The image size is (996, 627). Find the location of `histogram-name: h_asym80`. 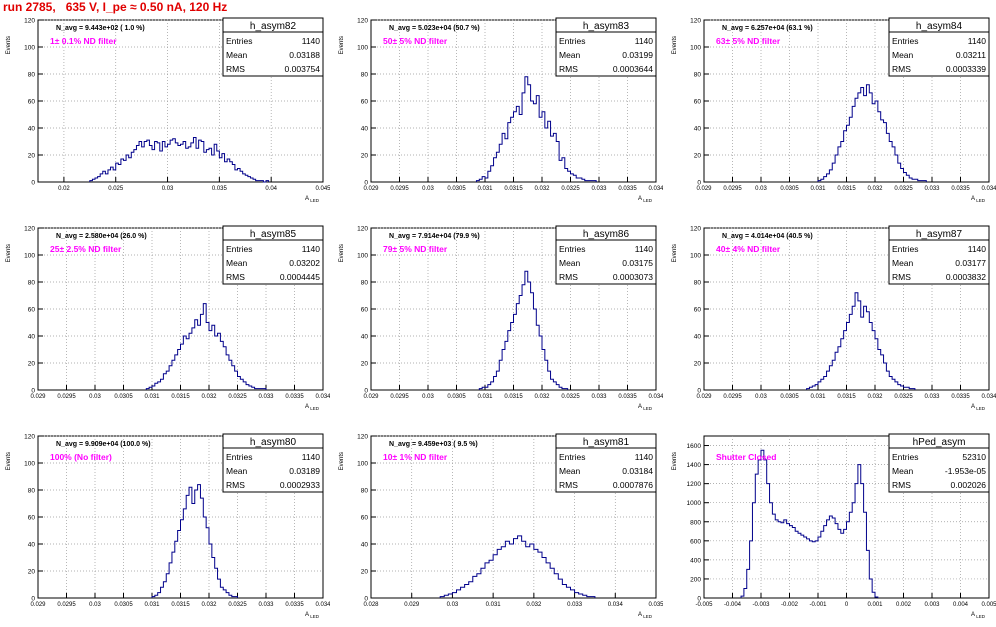

histogram-name: h_asym80 is located at coordinates (273, 442).